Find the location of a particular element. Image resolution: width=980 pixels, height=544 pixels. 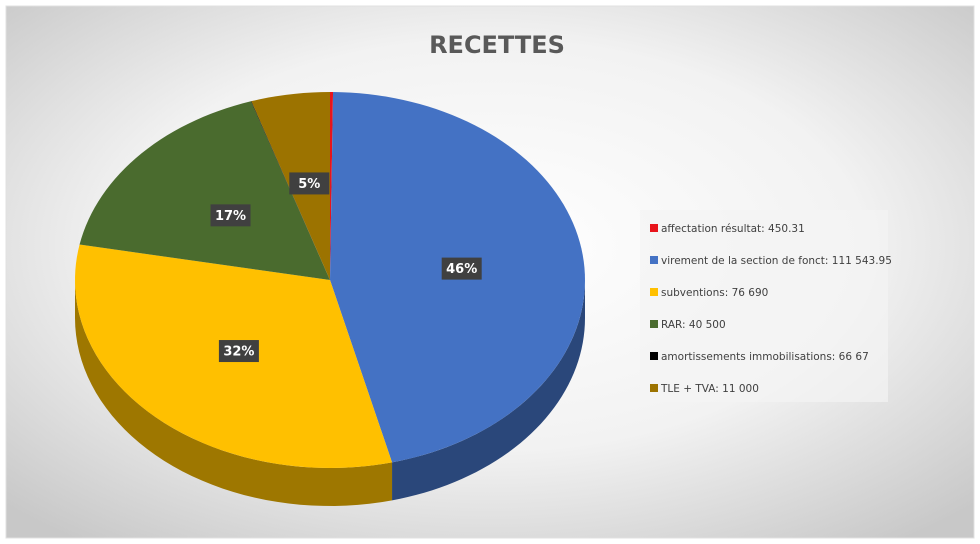

legend-label: subventions: 76 690 is located at coordinates (714, 293).